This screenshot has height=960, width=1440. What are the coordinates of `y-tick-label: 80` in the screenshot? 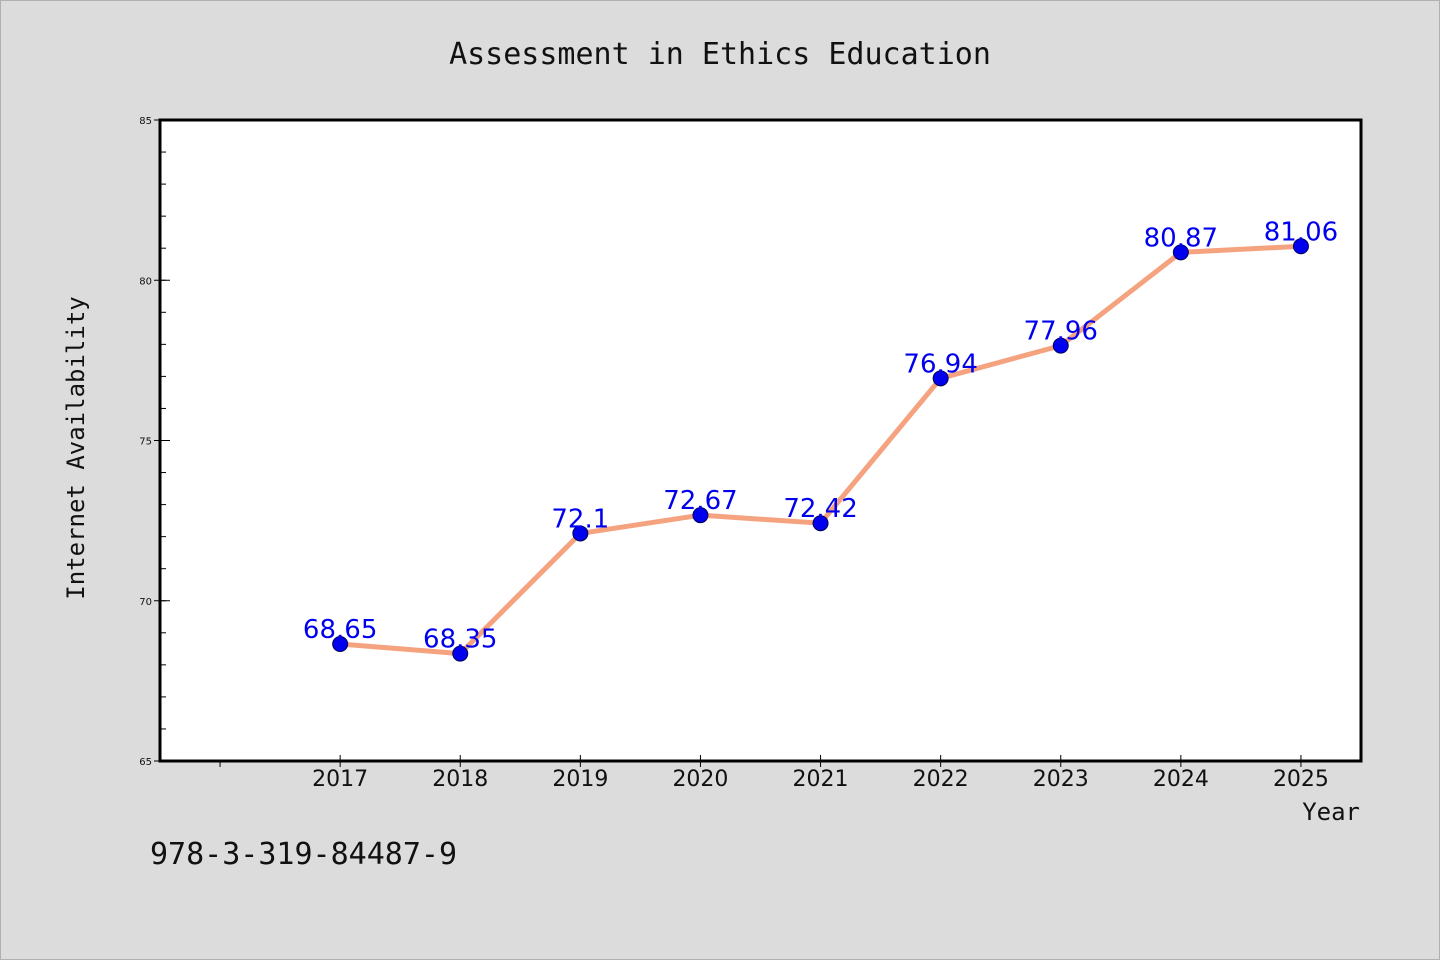 It's located at (145, 281).